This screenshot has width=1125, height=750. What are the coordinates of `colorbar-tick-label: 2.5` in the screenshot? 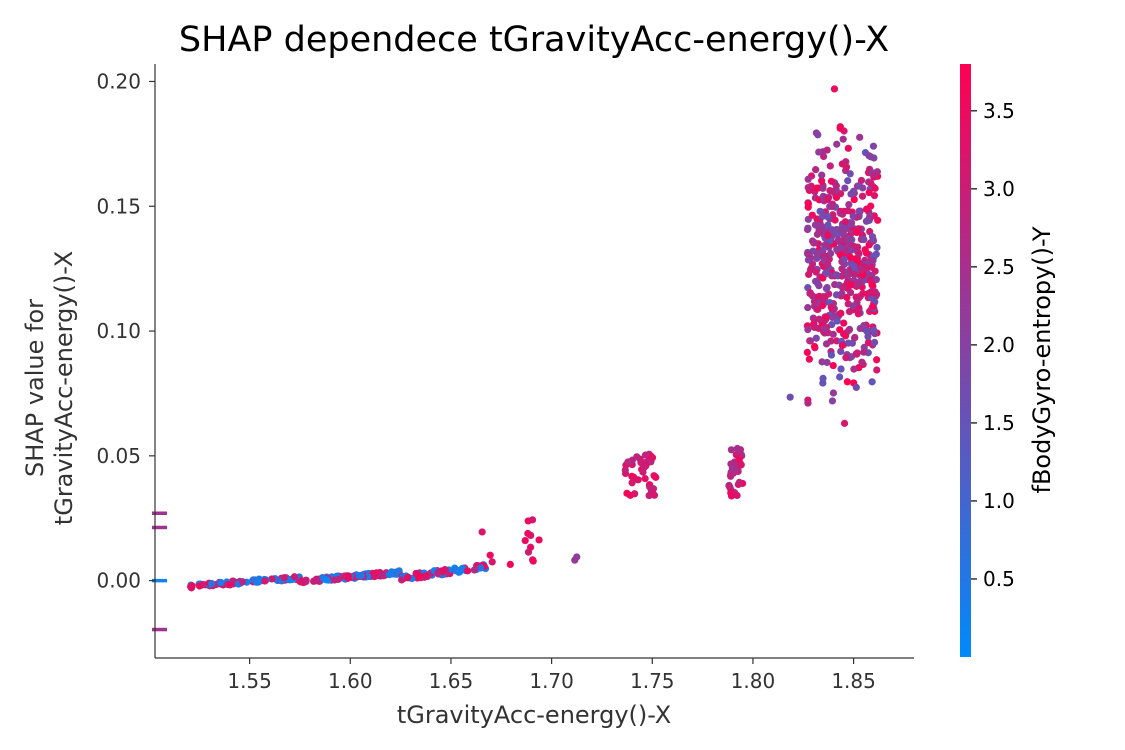 It's located at (999, 267).